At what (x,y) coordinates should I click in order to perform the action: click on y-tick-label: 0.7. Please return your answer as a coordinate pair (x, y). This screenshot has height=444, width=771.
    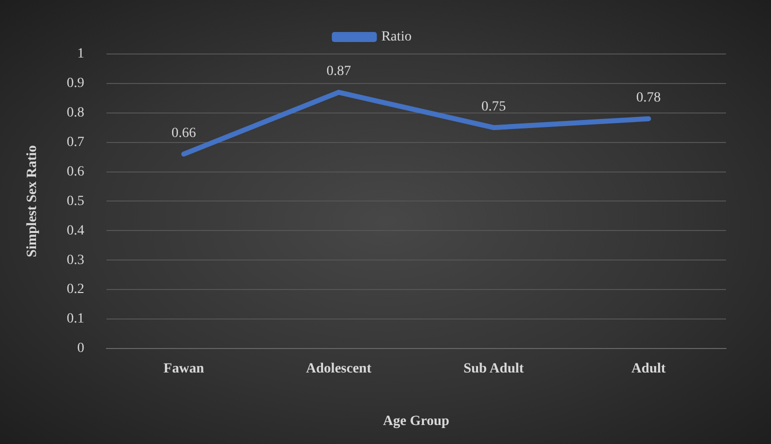
    Looking at the image, I should click on (75, 142).